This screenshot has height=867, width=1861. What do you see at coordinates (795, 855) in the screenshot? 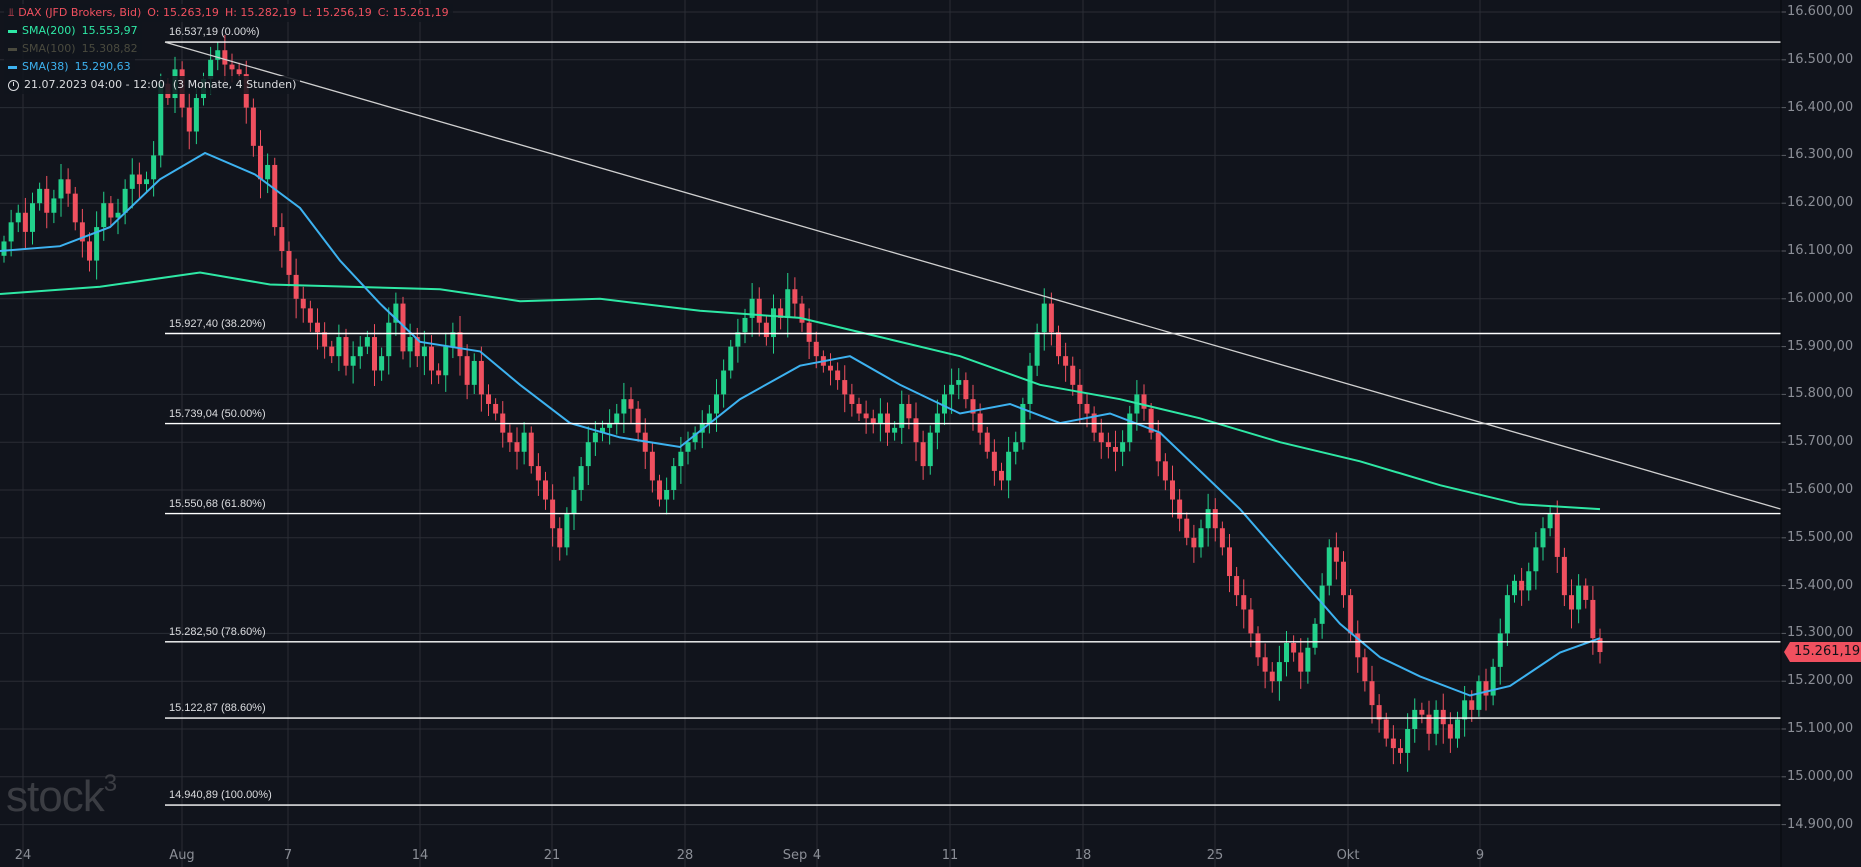
I see `time-axis-label: Sep` at bounding box center [795, 855].